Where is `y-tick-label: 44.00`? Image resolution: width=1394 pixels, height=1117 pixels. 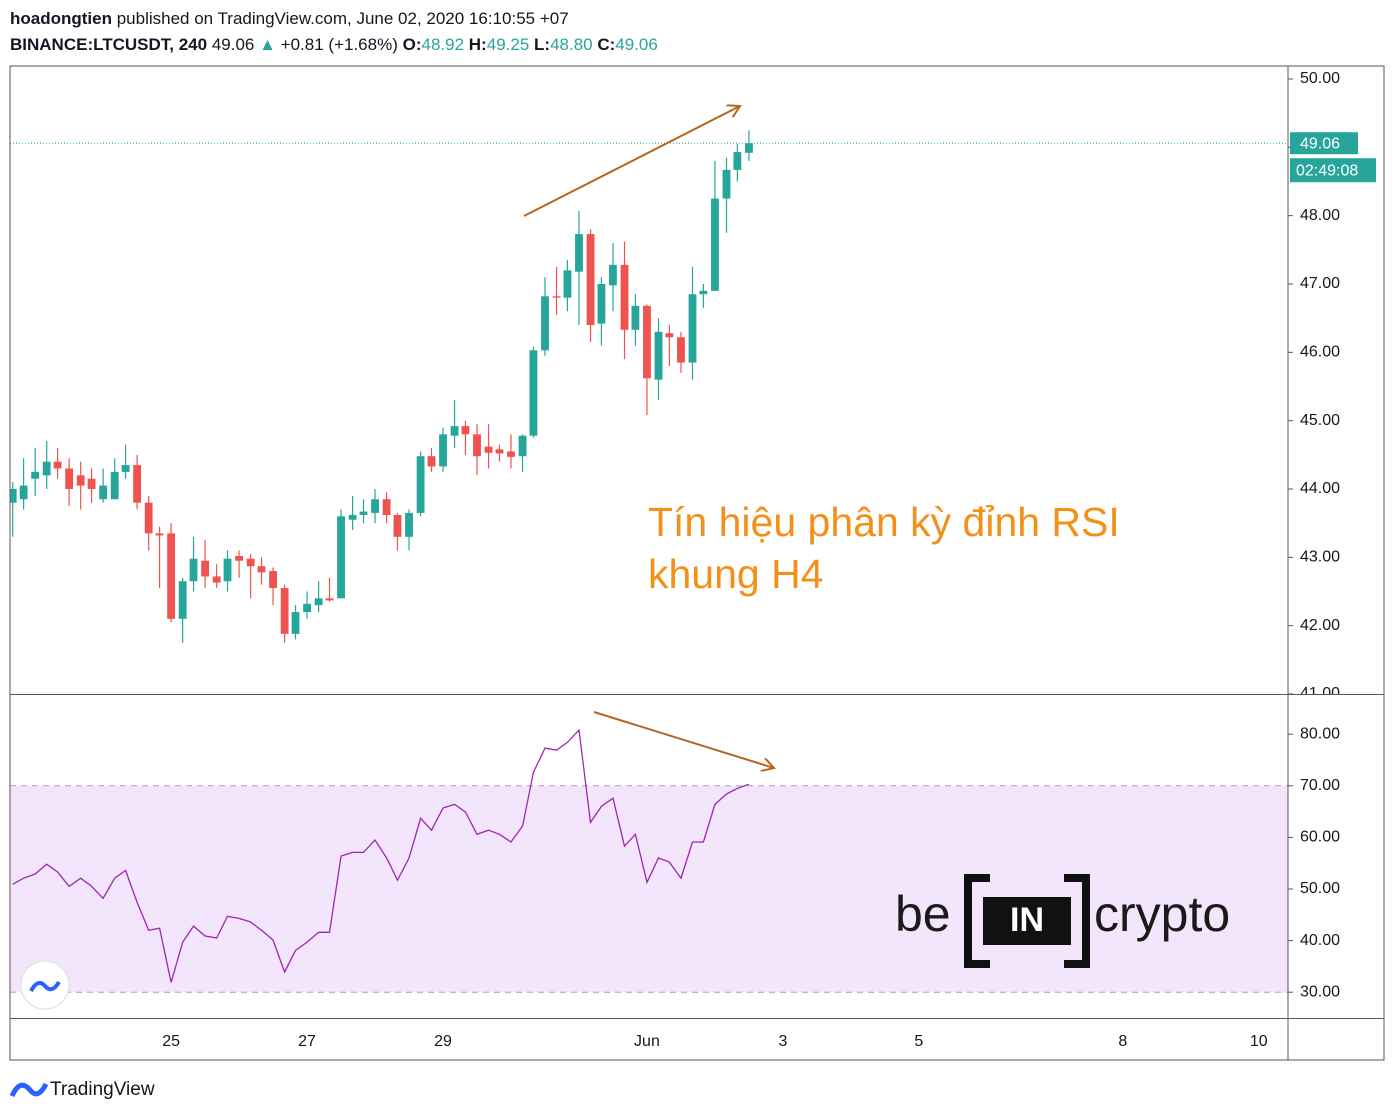 y-tick-label: 44.00 is located at coordinates (1320, 488).